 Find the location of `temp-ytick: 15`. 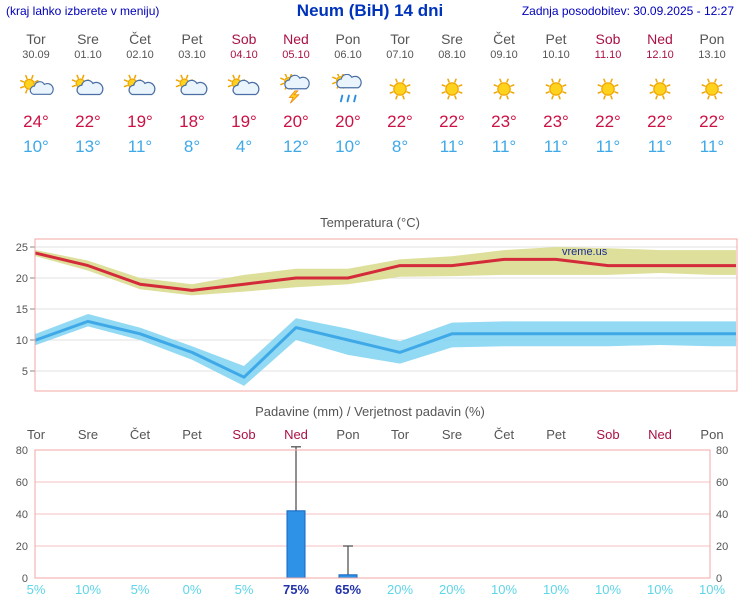

temp-ytick: 15 is located at coordinates (22, 310).